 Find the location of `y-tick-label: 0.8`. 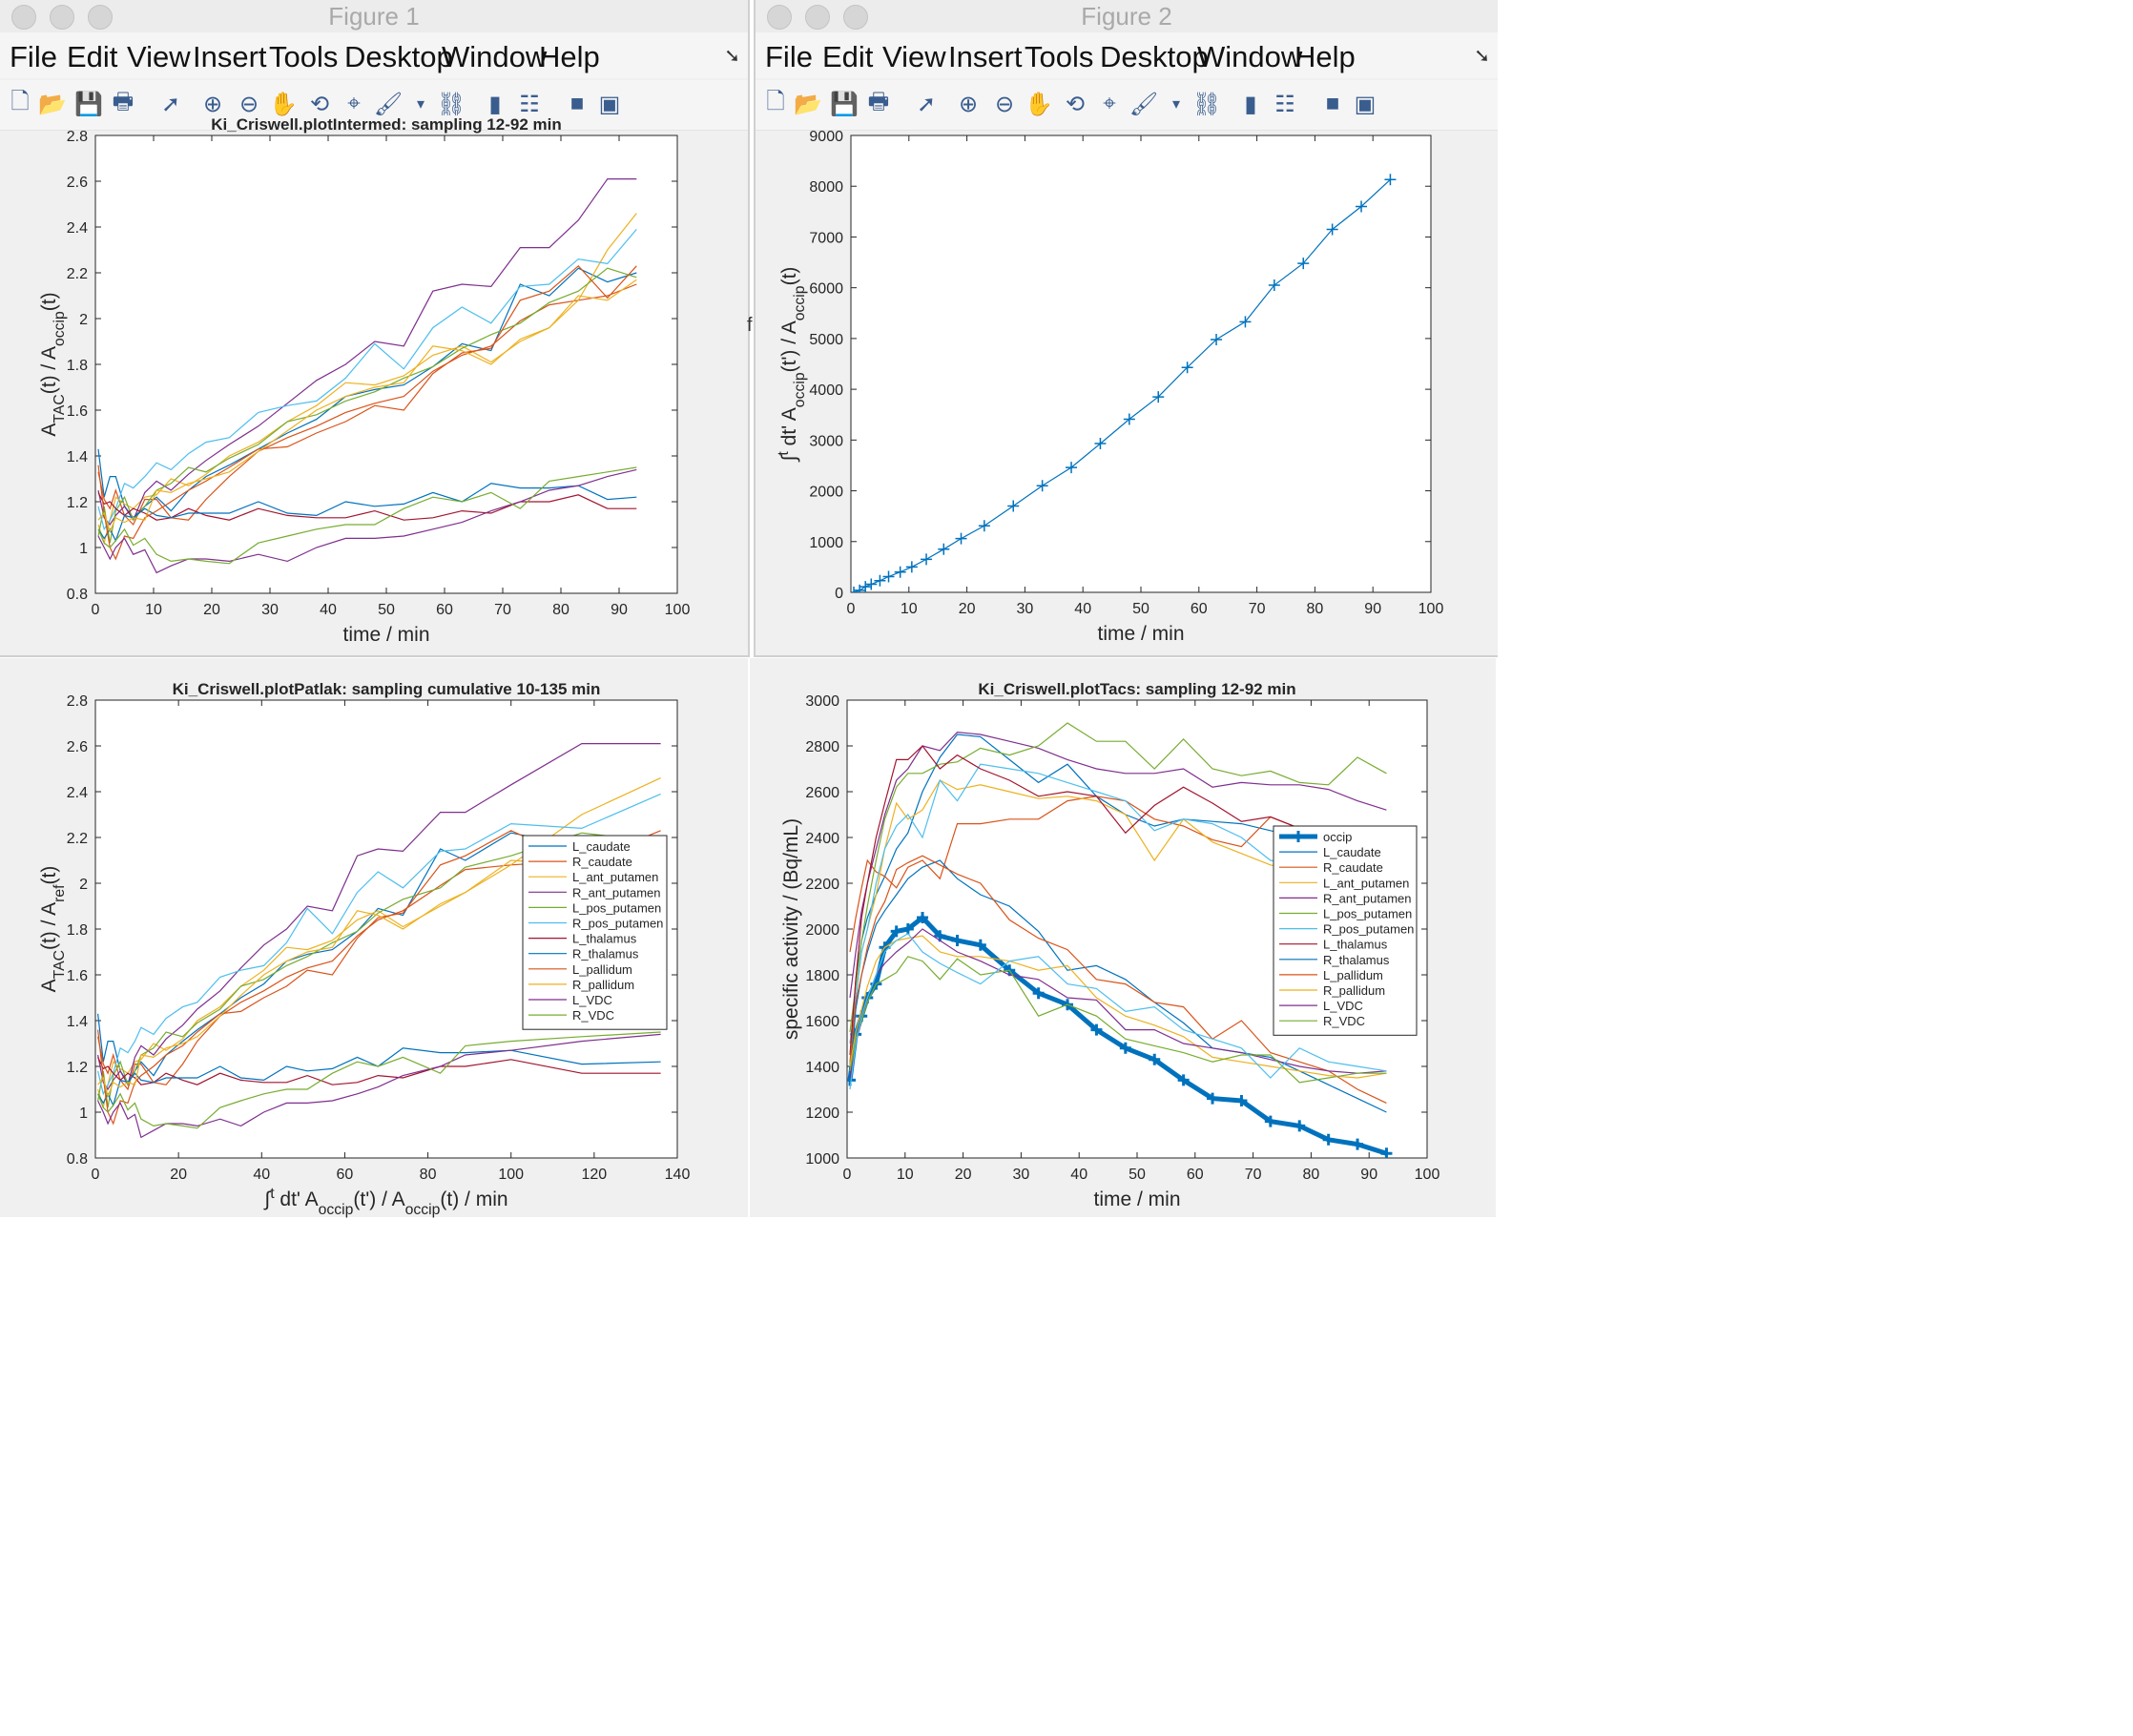

y-tick-label: 0.8 is located at coordinates (77, 595).